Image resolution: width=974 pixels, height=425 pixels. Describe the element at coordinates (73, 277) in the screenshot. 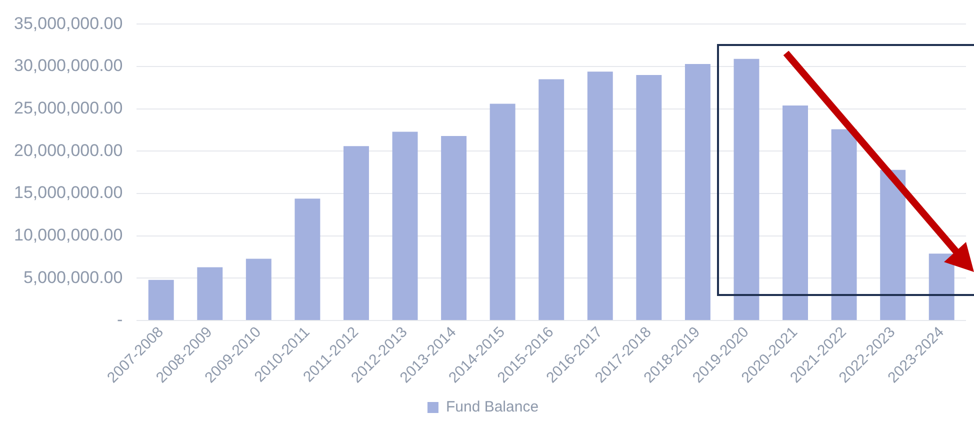

I see `y-tick-label: 5,000,000.00` at that location.